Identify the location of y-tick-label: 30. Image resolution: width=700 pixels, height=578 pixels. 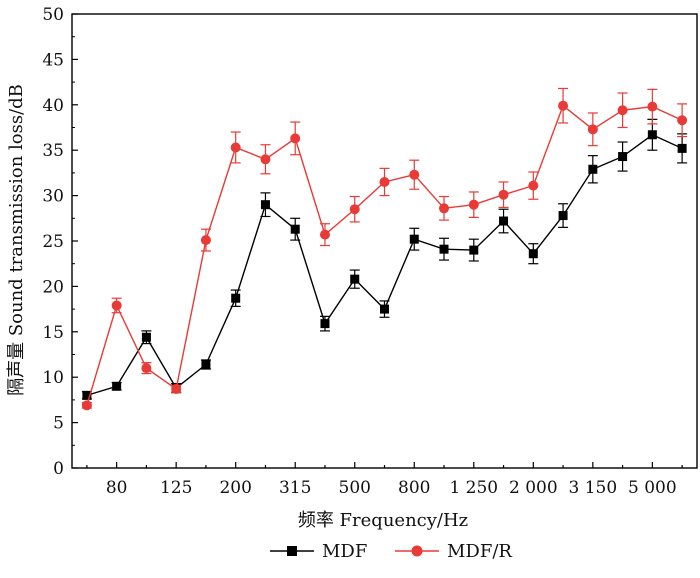
(53, 197).